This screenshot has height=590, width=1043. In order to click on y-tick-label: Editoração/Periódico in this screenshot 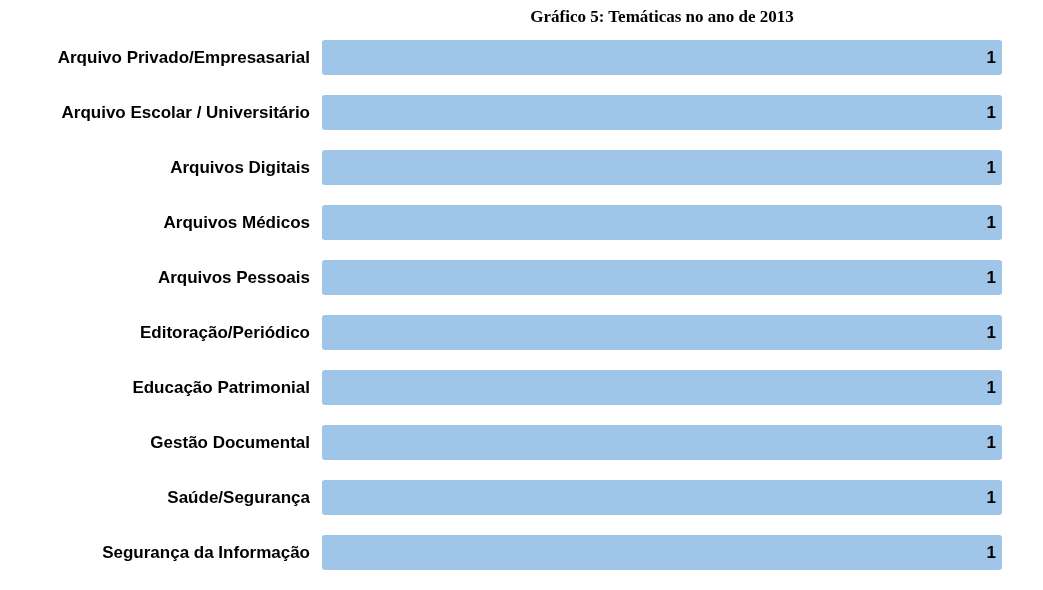, I will do `click(224, 333)`.